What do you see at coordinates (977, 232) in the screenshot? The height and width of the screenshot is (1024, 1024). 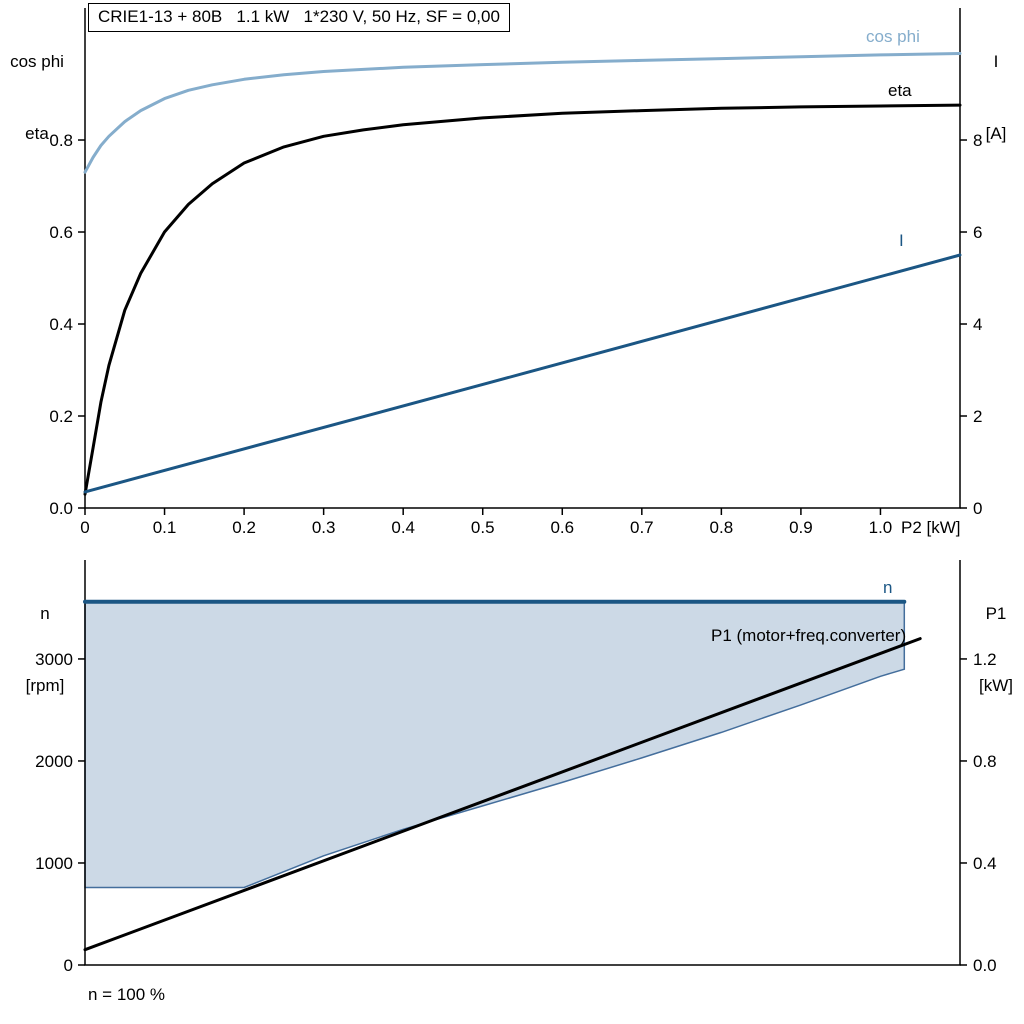 I see `y-right-tick-label: 6` at bounding box center [977, 232].